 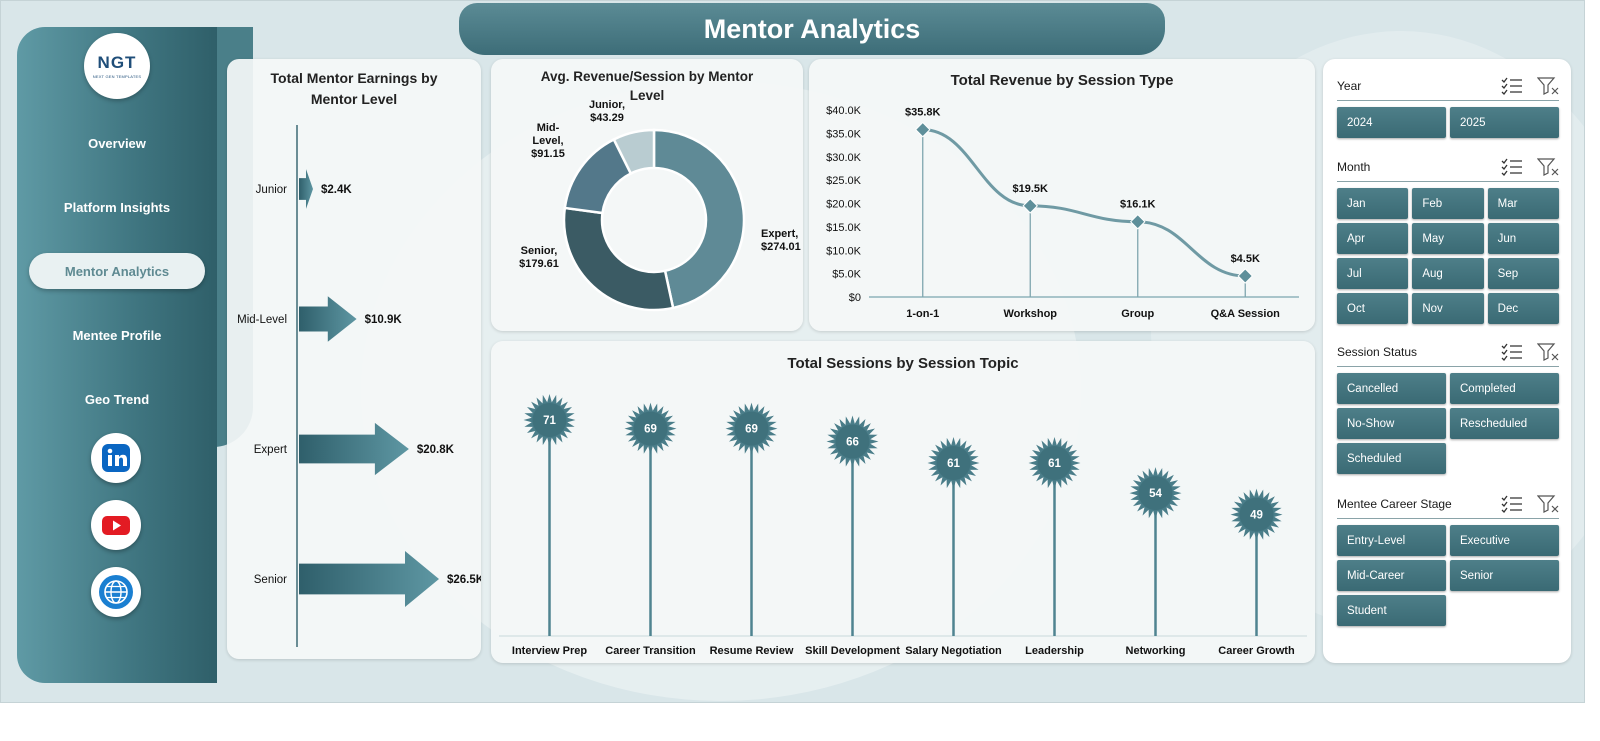 I want to click on earnings-category-label: Mid-Level, so click(x=262, y=320).